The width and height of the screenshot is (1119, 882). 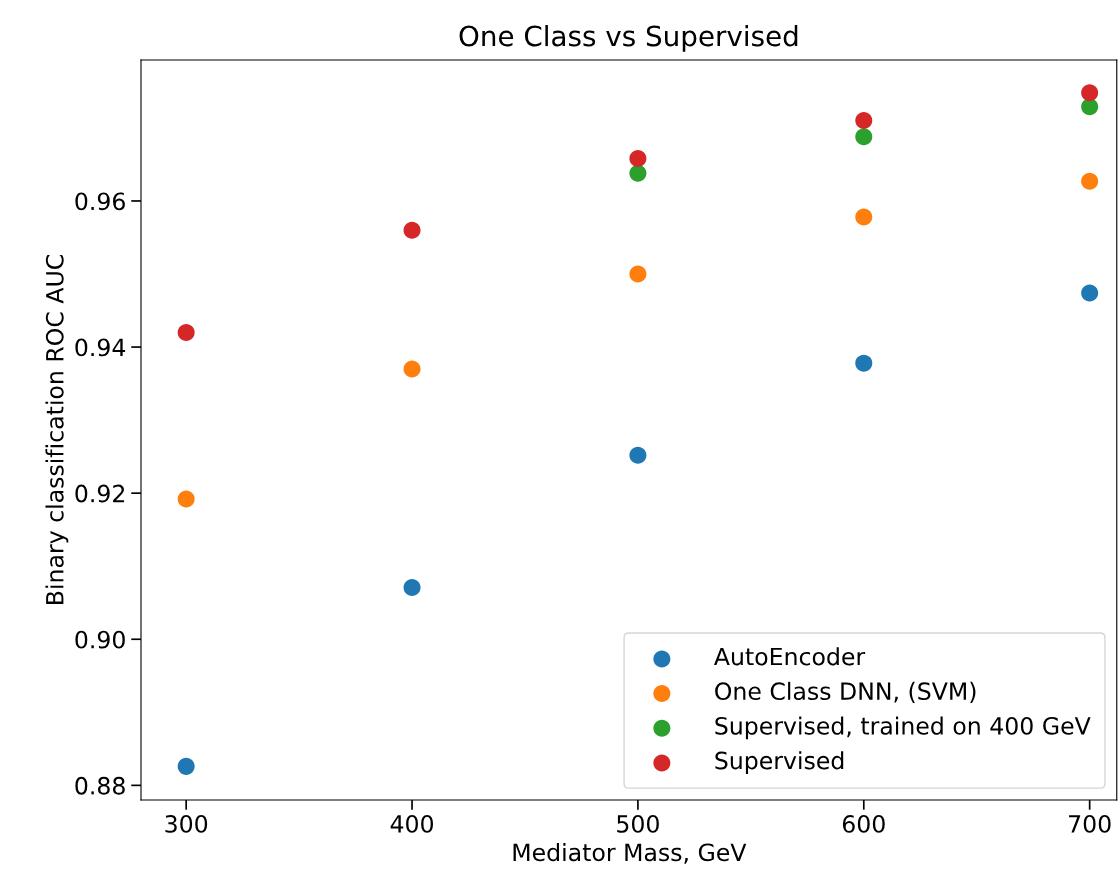 What do you see at coordinates (638, 823) in the screenshot?
I see `x-tick-label: 500` at bounding box center [638, 823].